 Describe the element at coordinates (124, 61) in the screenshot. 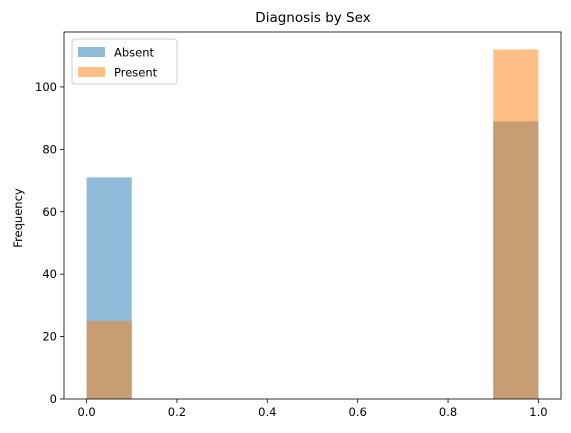

I see `legend: Absent Present` at that location.